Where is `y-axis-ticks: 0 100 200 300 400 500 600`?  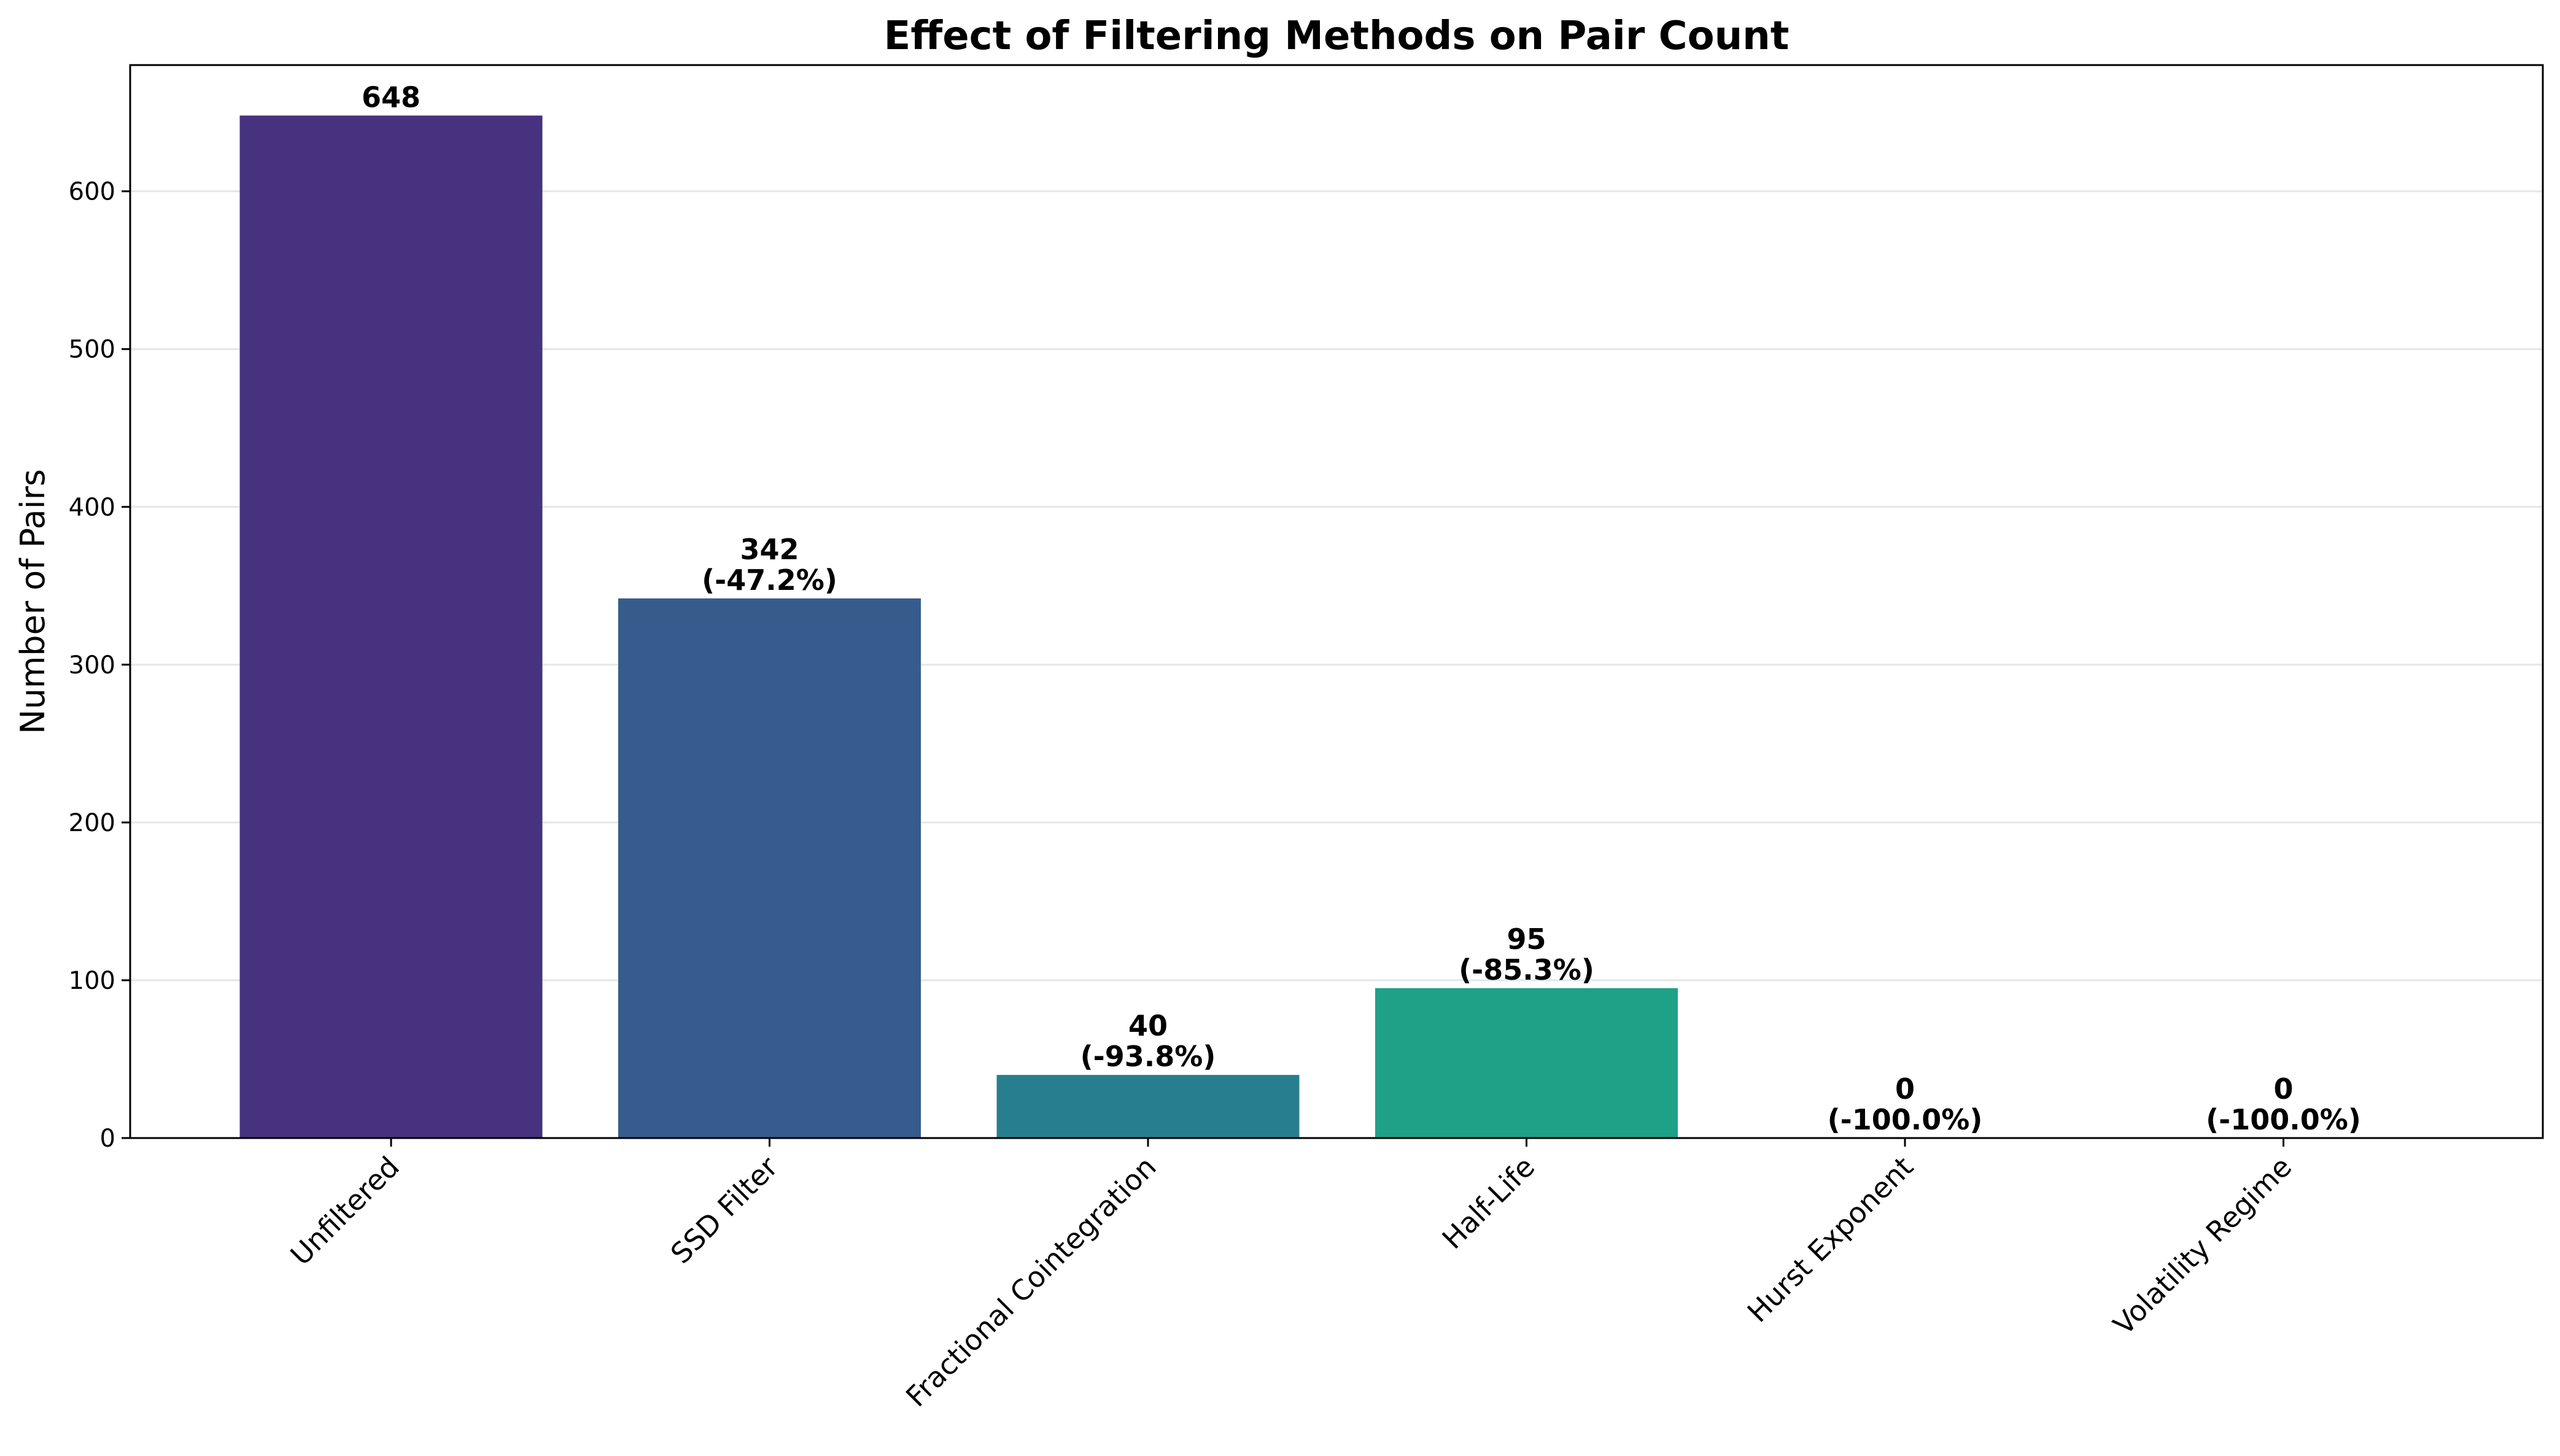 y-axis-ticks: 0 100 200 300 400 500 600 is located at coordinates (99, 665).